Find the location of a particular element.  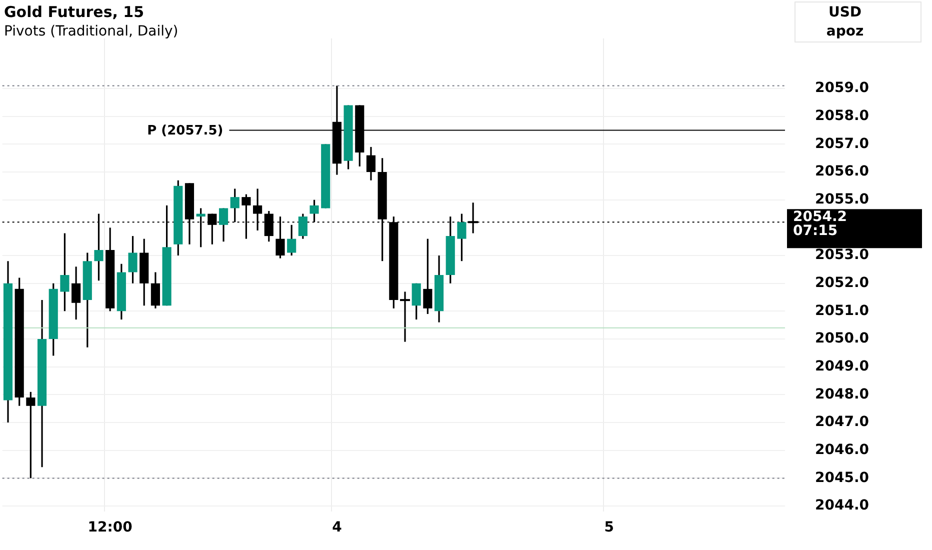

y-tick-label: 2051.0 is located at coordinates (842, 310).